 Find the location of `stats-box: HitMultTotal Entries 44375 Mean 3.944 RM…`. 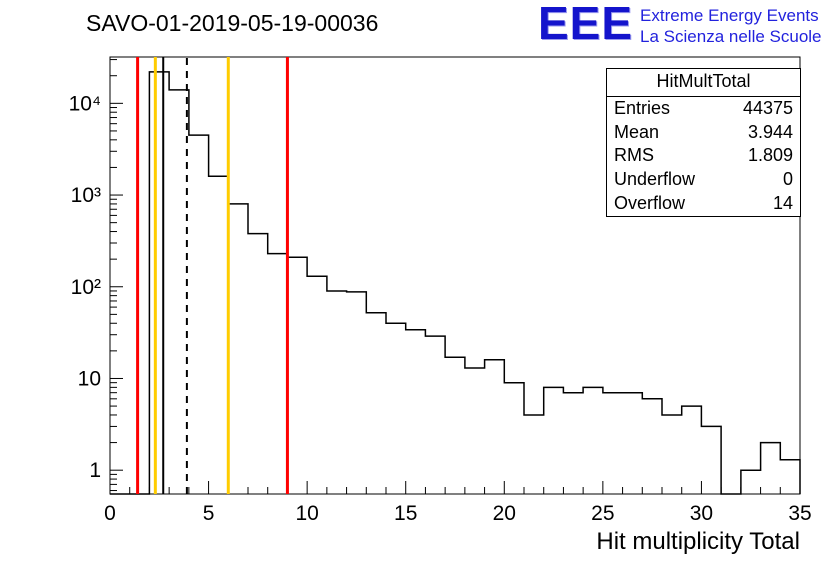

stats-box: HitMultTotal Entries 44375 Mean 3.944 RM… is located at coordinates (703, 142).